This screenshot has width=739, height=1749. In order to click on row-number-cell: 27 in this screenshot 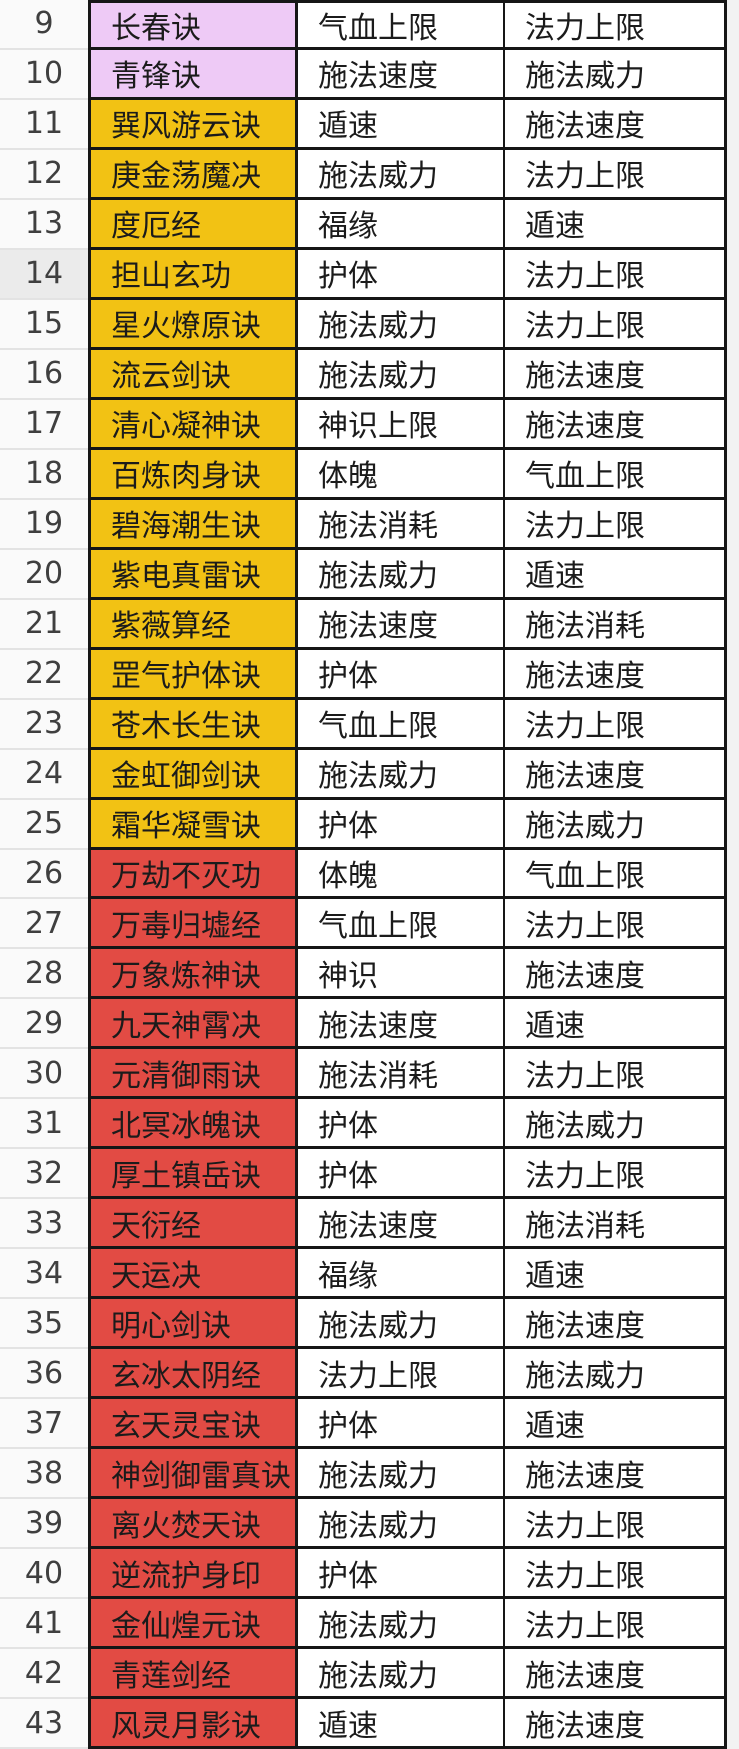, I will do `click(44, 924)`.